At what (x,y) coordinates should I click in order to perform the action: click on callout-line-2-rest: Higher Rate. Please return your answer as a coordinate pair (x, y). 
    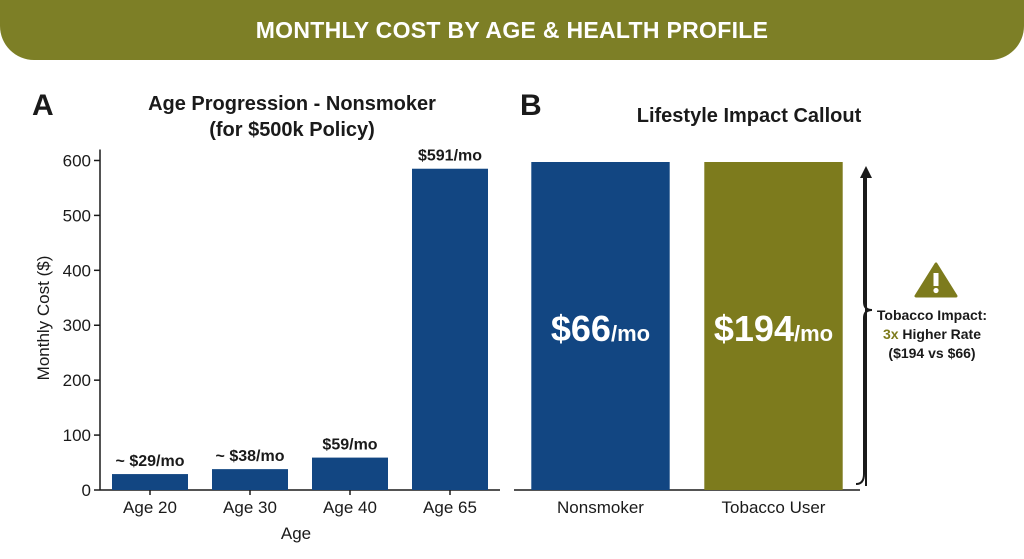
    Looking at the image, I should click on (940, 334).